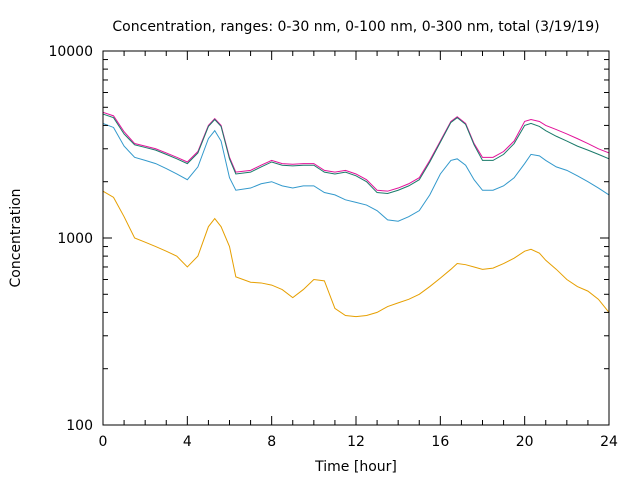  I want to click on x-tick-label: 24, so click(609, 442).